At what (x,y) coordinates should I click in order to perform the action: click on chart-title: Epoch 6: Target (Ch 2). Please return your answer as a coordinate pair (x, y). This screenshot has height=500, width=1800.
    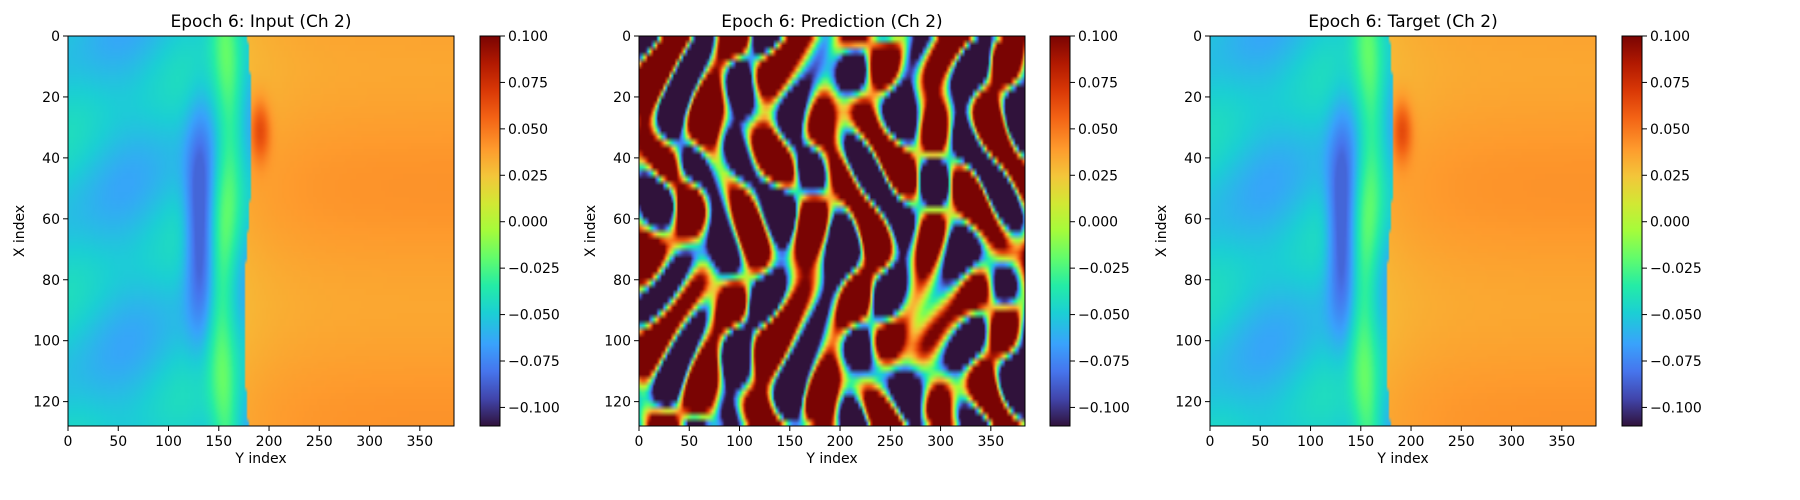
    Looking at the image, I should click on (1403, 22).